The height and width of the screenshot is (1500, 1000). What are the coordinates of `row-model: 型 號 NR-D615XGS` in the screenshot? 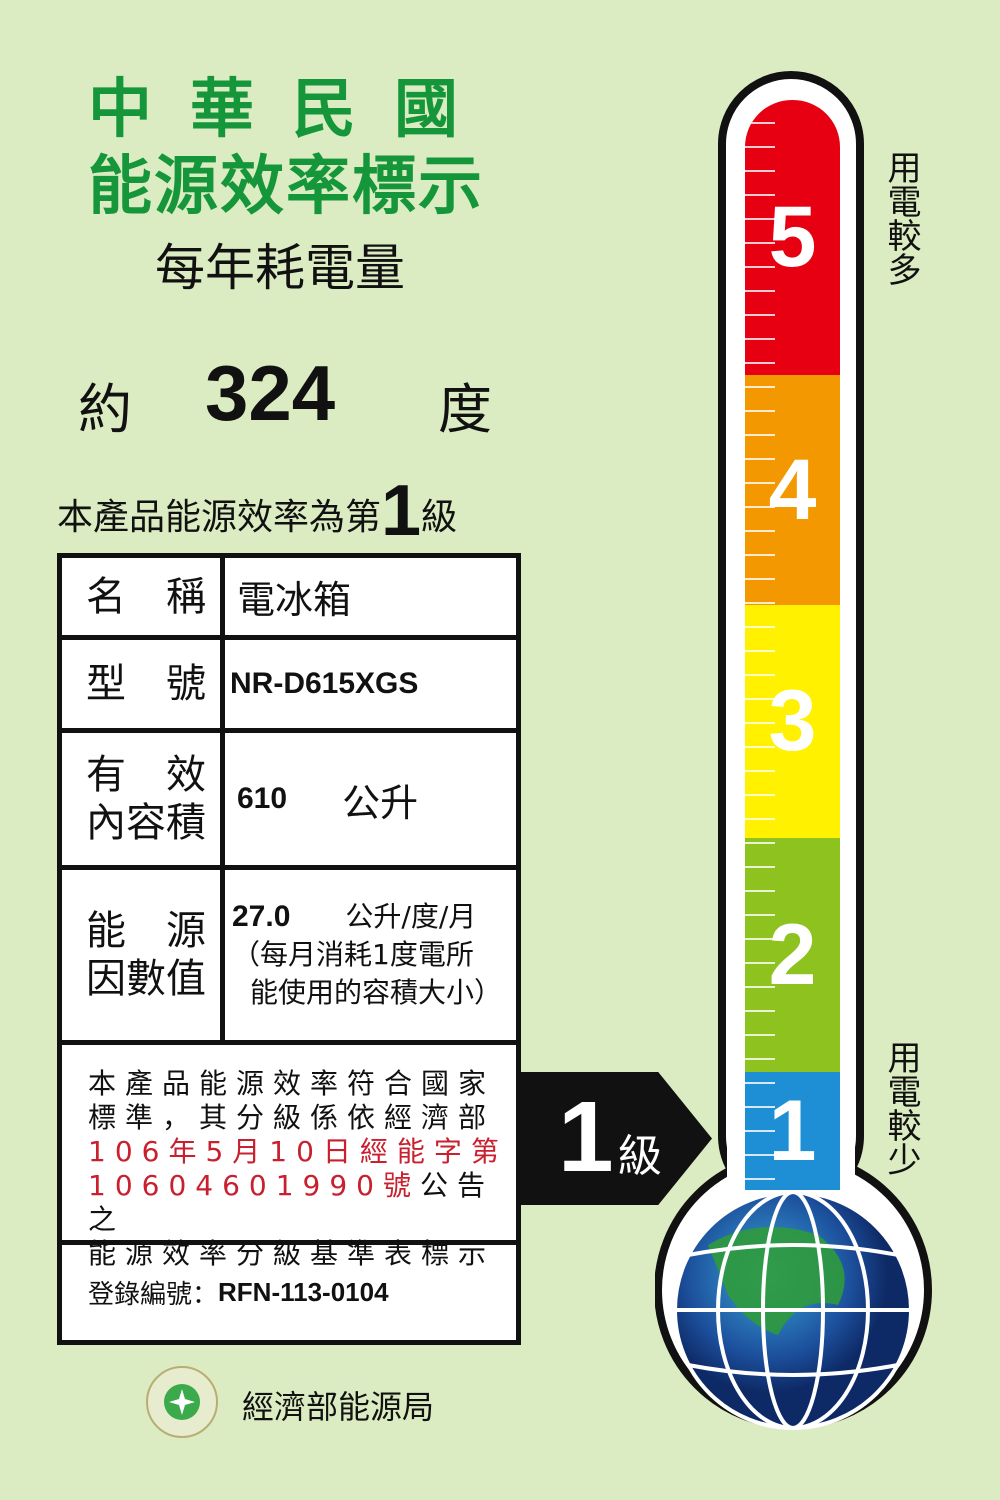 It's located at (289, 686).